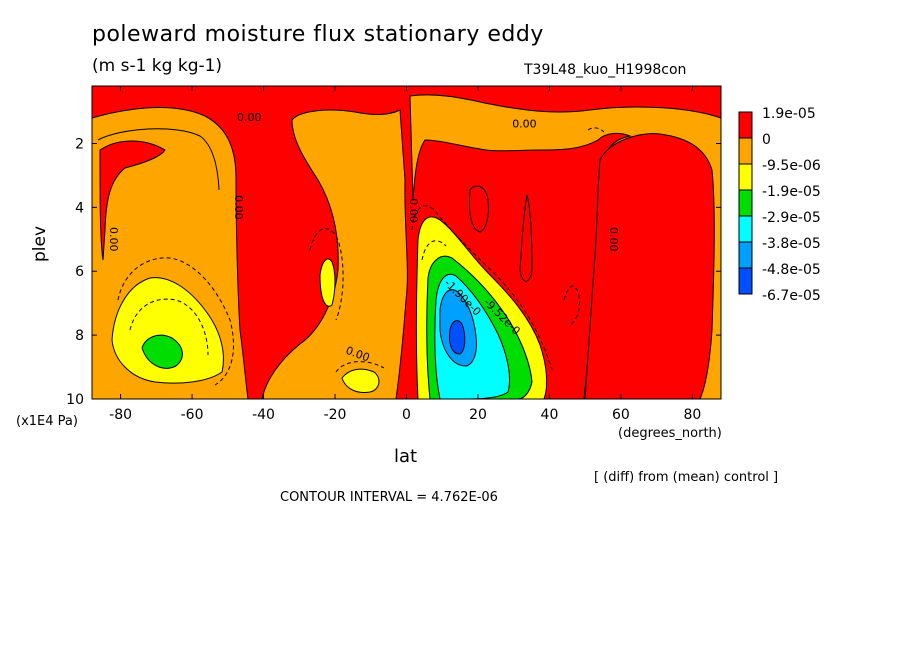 The width and height of the screenshot is (904, 654). Describe the element at coordinates (47, 421) in the screenshot. I see `y-axis-unit: (x1E4 Pa)` at that location.